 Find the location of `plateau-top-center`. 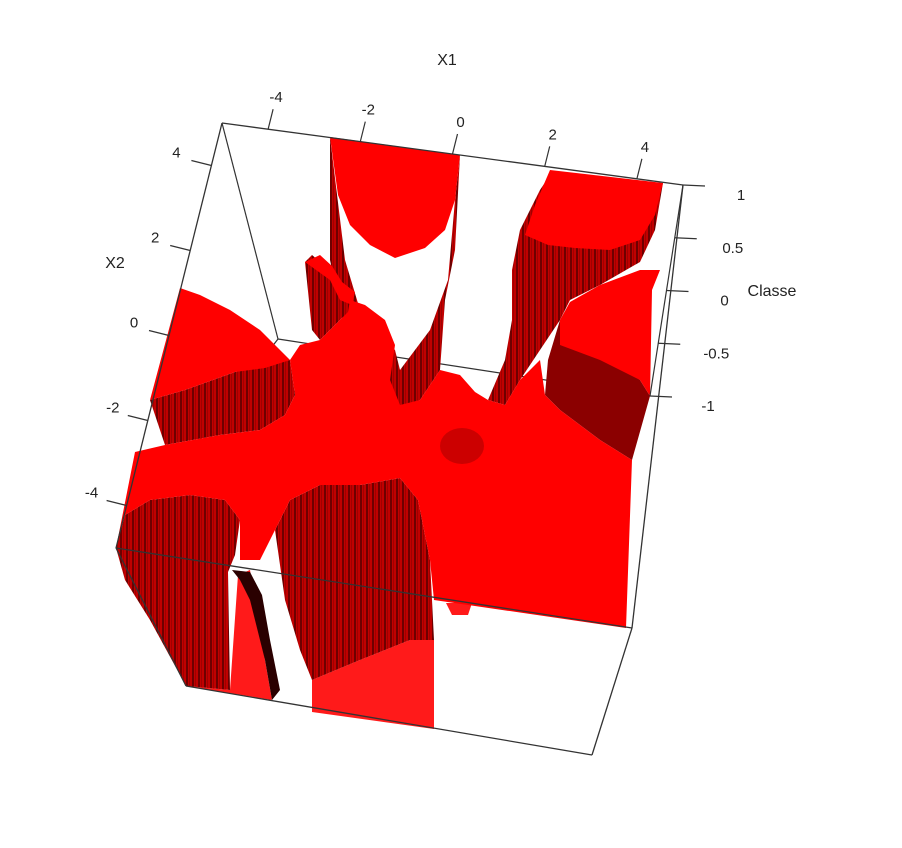

plateau-top-center is located at coordinates (395, 197).